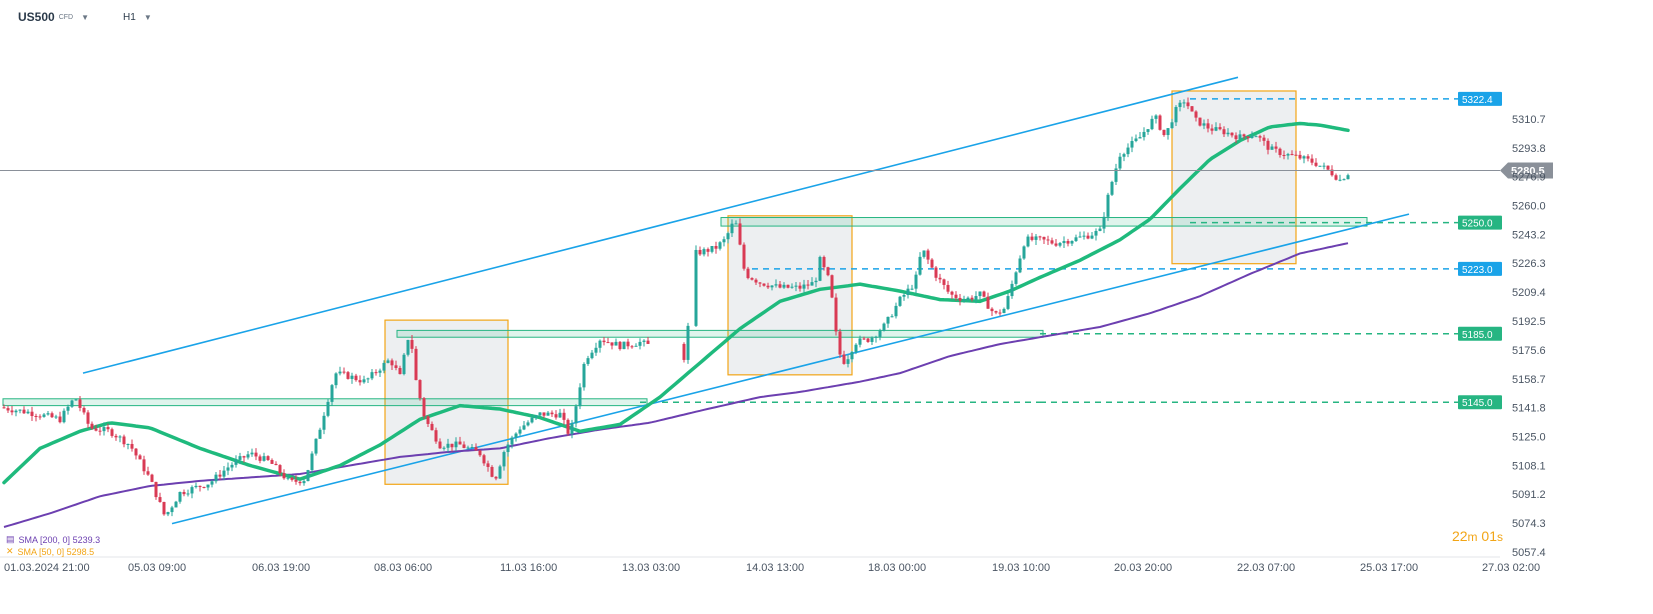 Image resolution: width=1653 pixels, height=614 pixels. I want to click on symbol-dropdown-chevron-icon: ▼, so click(85, 17).